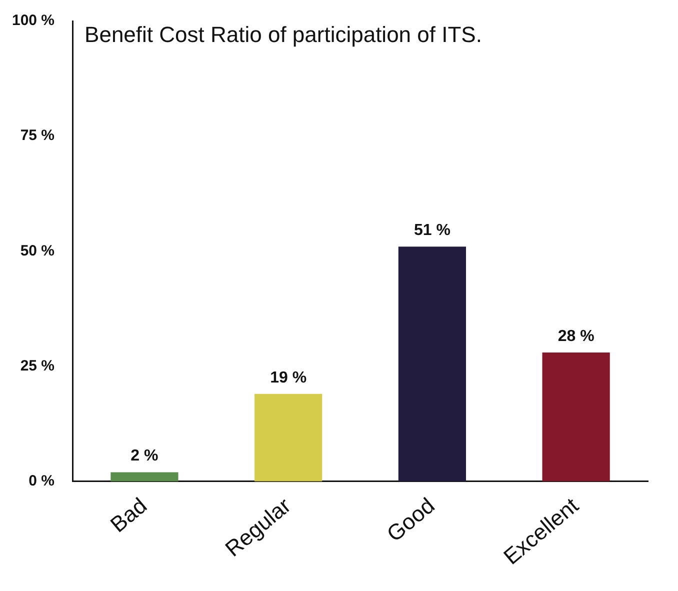 This screenshot has height=591, width=678. Describe the element at coordinates (37, 365) in the screenshot. I see `y-tick-label: 25 %` at that location.